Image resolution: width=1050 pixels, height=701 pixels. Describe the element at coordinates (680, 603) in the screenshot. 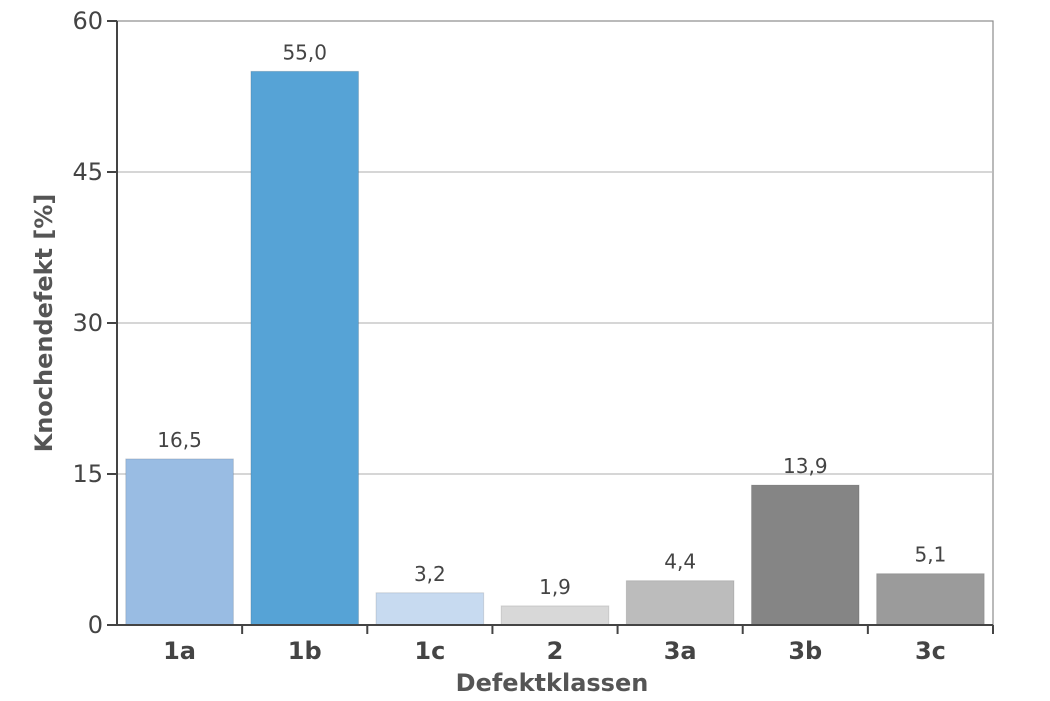

I see `bar-3a` at that location.